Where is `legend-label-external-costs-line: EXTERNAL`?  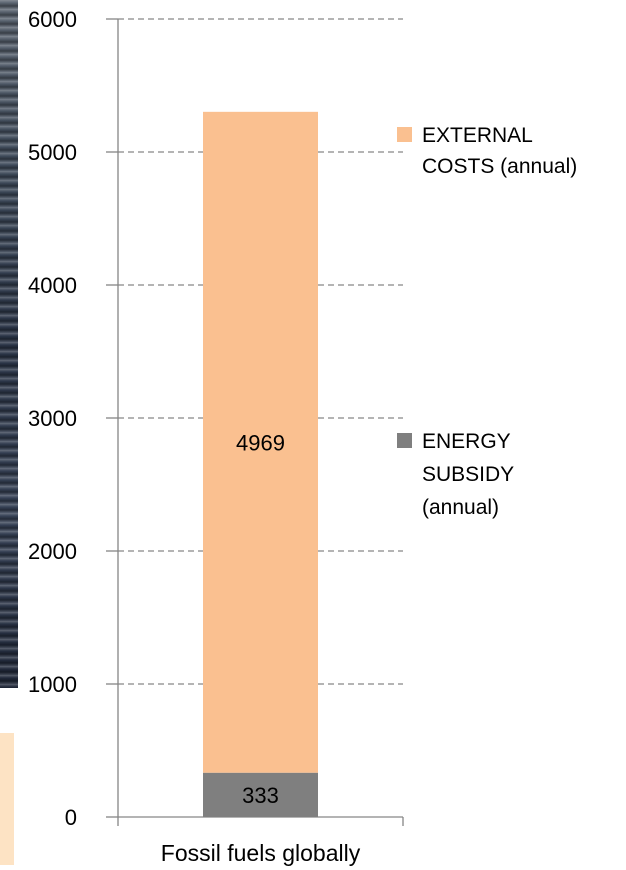 legend-label-external-costs-line: EXTERNAL is located at coordinates (477, 135).